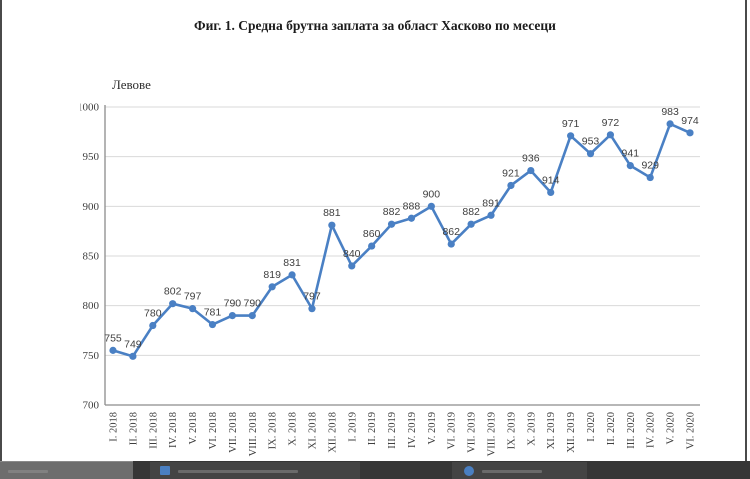 The width and height of the screenshot is (750, 479). I want to click on x-tick-label: VIII. 2019, so click(492, 434).